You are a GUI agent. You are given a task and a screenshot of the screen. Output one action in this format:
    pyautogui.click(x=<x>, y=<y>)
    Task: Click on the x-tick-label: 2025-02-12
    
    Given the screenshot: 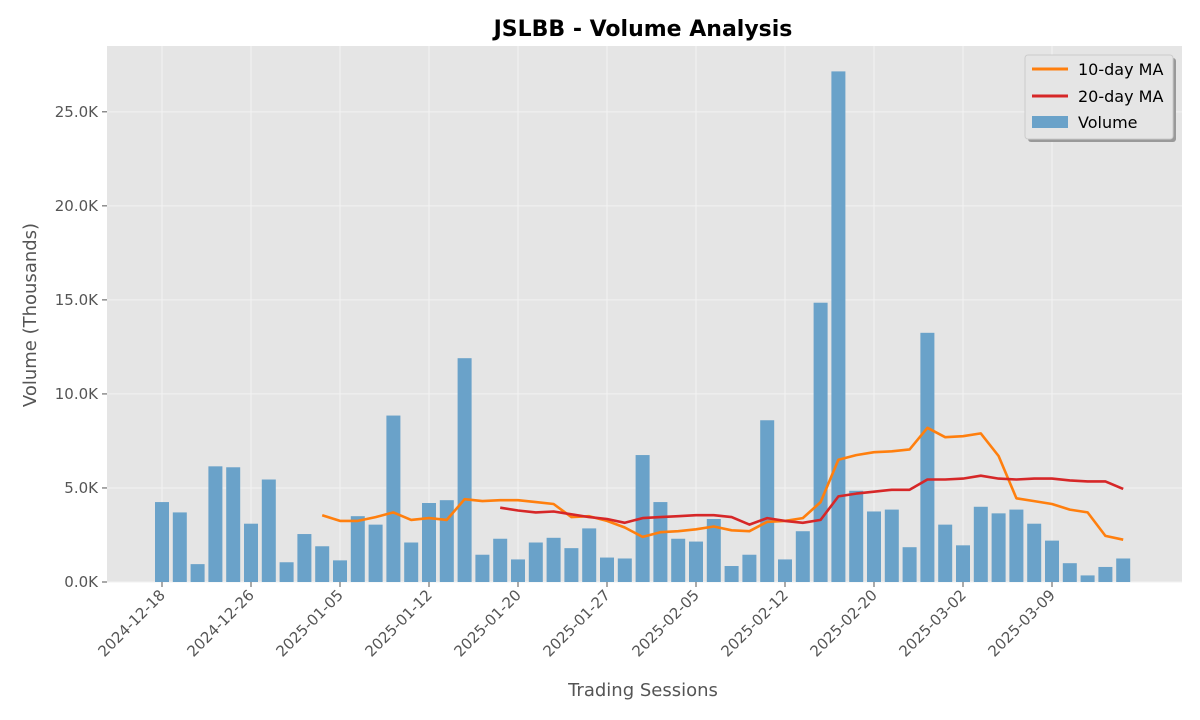 What is the action you would take?
    pyautogui.click(x=754, y=623)
    